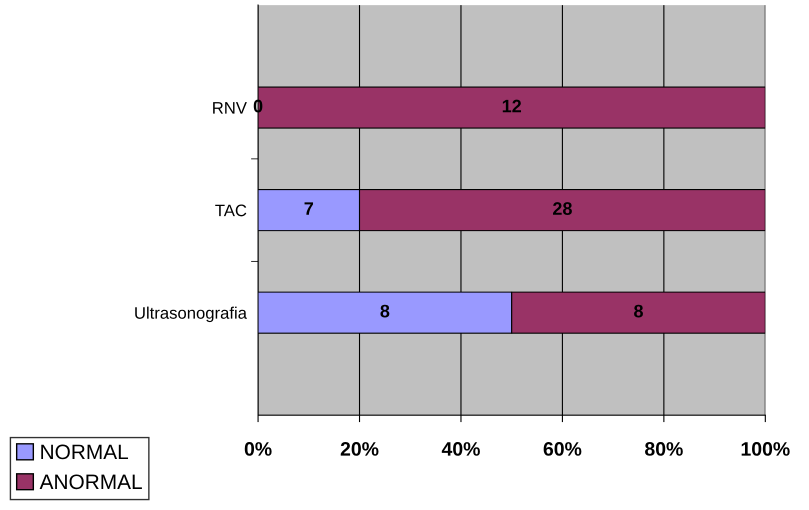 The width and height of the screenshot is (809, 510). I want to click on annotation: 28, so click(562, 208).